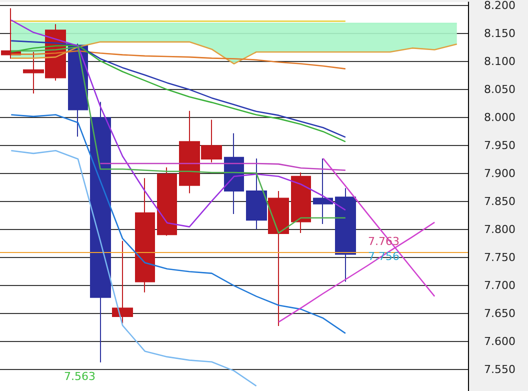 This screenshot has width=528, height=391. What do you see at coordinates (500, 285) in the screenshot?
I see `y-tick-label: 7.700` at bounding box center [500, 285].